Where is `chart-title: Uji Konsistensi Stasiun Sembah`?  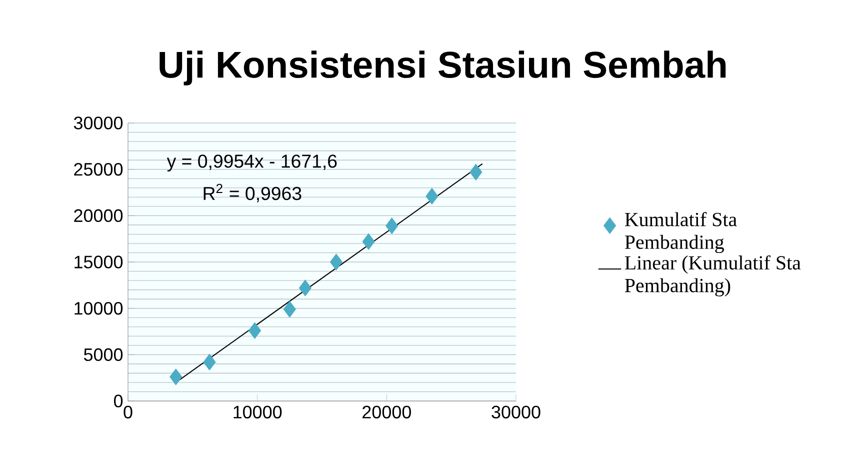
chart-title: Uji Konsistensi Stasiun Sembah is located at coordinates (443, 68).